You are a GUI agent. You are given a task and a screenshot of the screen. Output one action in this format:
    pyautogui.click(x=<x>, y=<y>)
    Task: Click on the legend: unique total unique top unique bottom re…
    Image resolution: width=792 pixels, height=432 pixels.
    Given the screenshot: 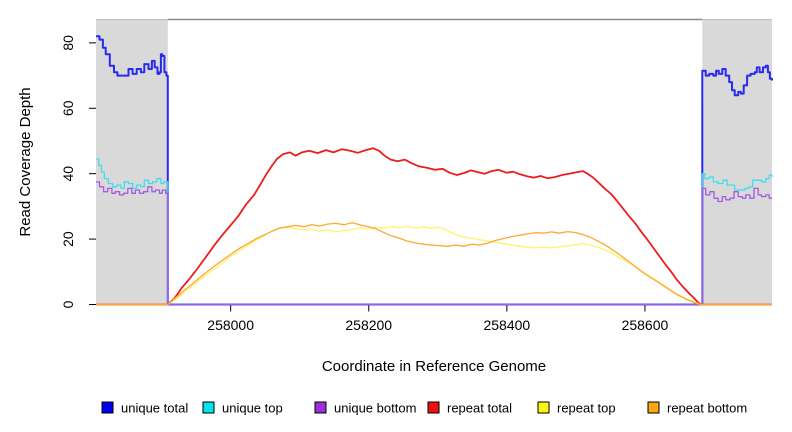 What is the action you would take?
    pyautogui.click(x=424, y=408)
    